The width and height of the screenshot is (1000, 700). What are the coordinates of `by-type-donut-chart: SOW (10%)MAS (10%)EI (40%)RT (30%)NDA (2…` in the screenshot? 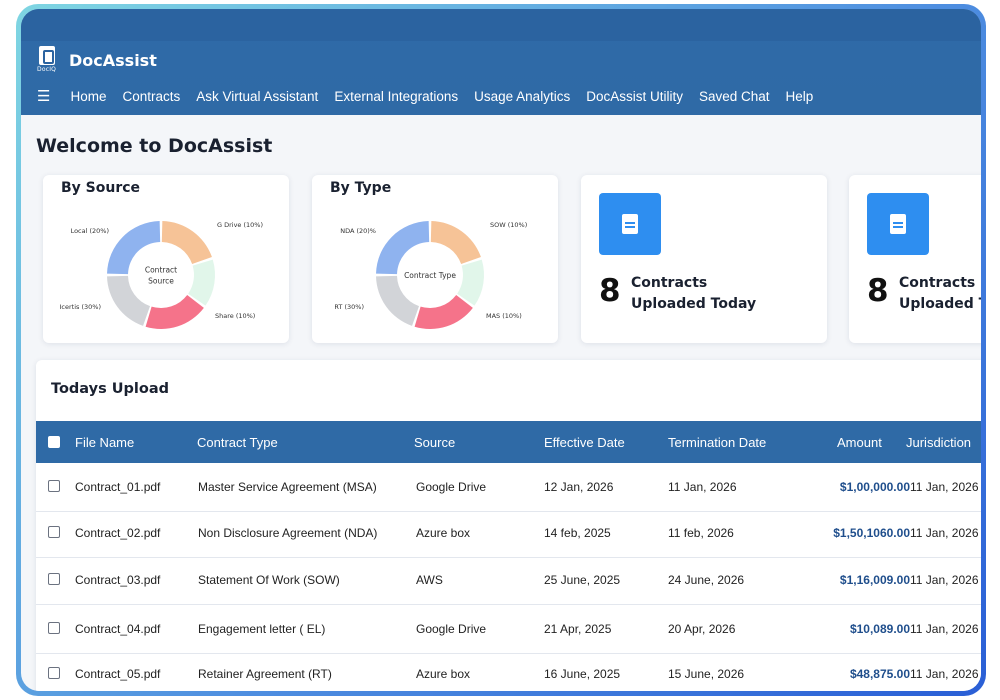 It's located at (435, 270).